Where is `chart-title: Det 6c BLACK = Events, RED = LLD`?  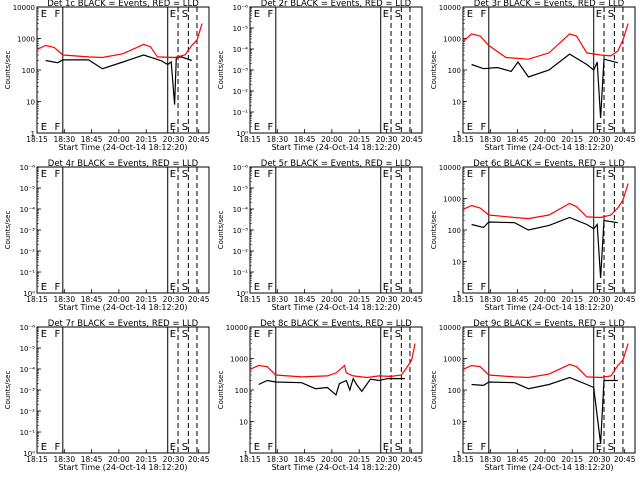
chart-title: Det 6c BLACK = Events, RED = LLD is located at coordinates (549, 164).